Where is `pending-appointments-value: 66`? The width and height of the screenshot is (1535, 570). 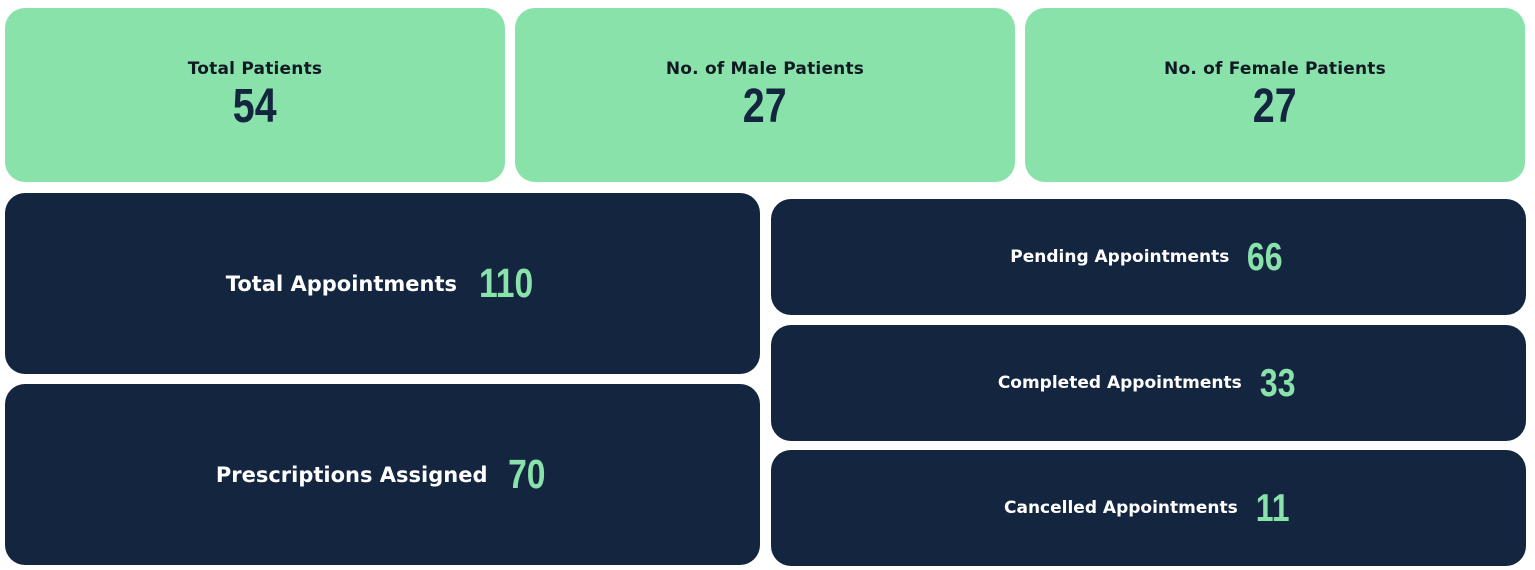 pending-appointments-value: 66 is located at coordinates (1265, 257).